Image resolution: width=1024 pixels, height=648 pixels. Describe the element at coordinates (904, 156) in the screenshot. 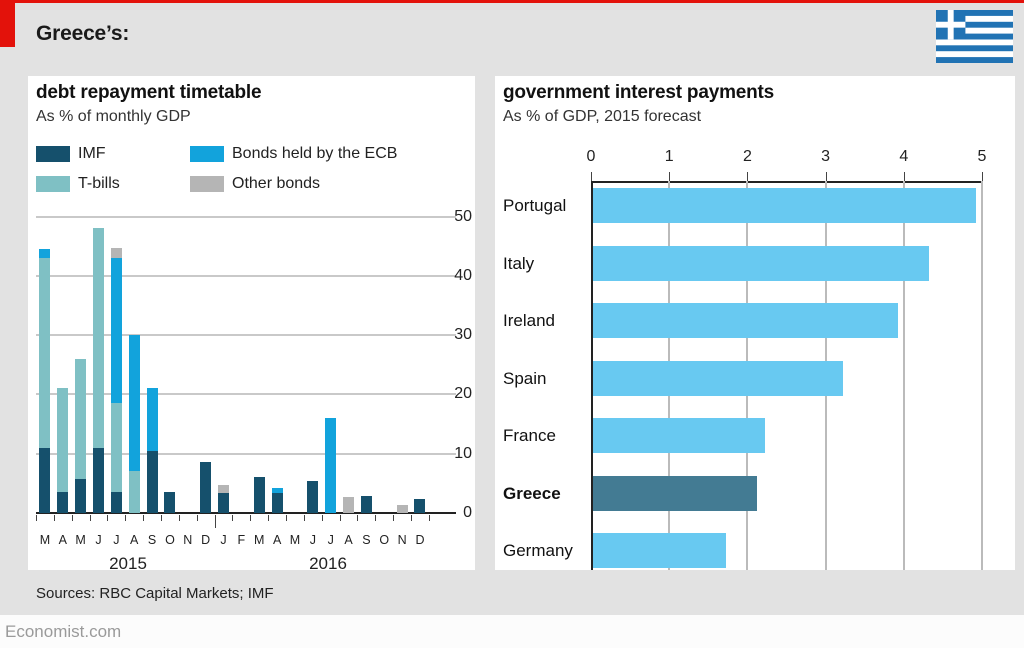

I see `x-axis-tick-label: 4` at that location.